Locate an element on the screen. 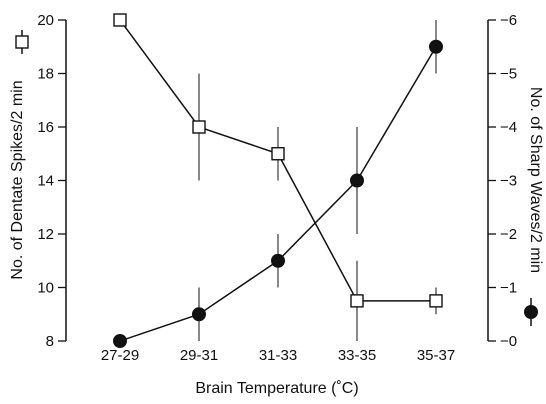  left-axis-tick-label: 12 is located at coordinates (45, 234).